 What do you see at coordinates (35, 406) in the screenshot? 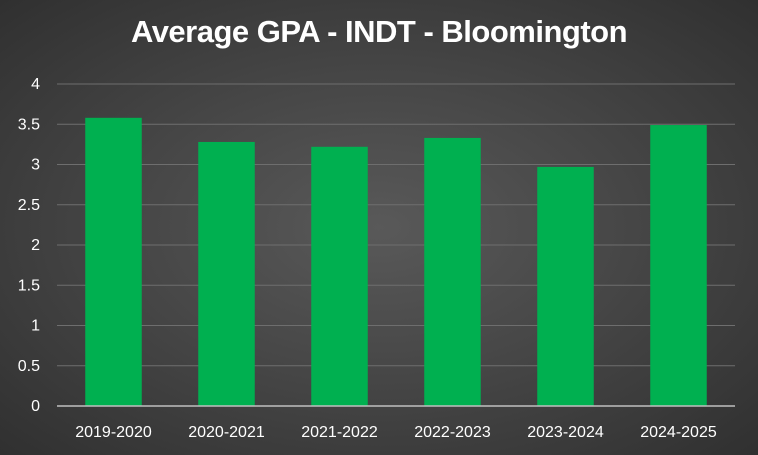
I see `y-tick-label: 0` at bounding box center [35, 406].